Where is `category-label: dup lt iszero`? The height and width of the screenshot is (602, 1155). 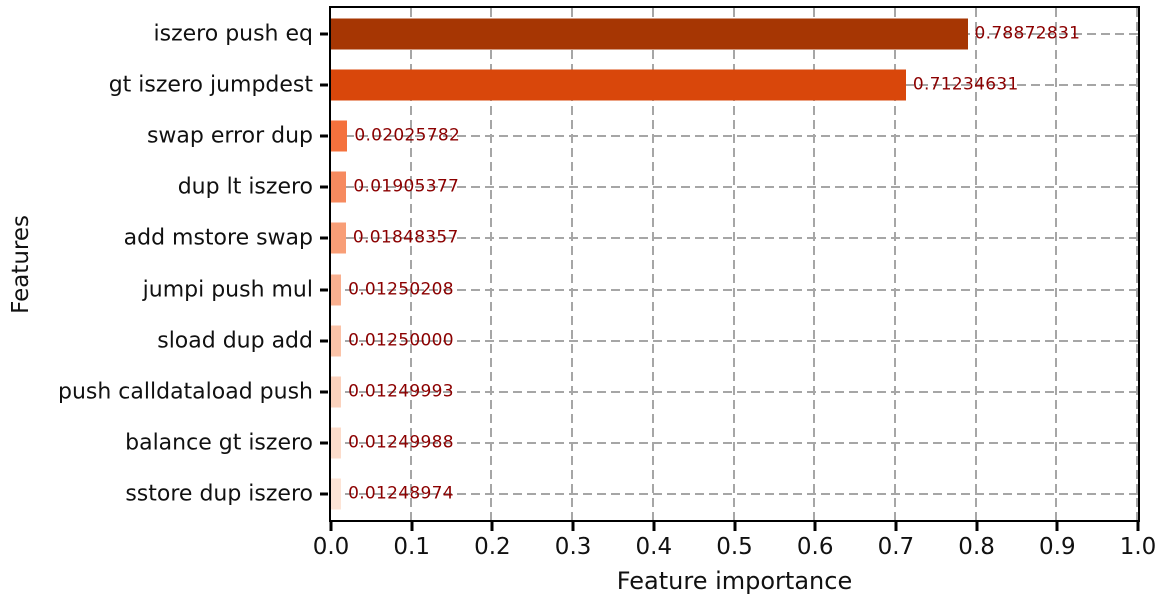 category-label: dup lt iszero is located at coordinates (245, 187).